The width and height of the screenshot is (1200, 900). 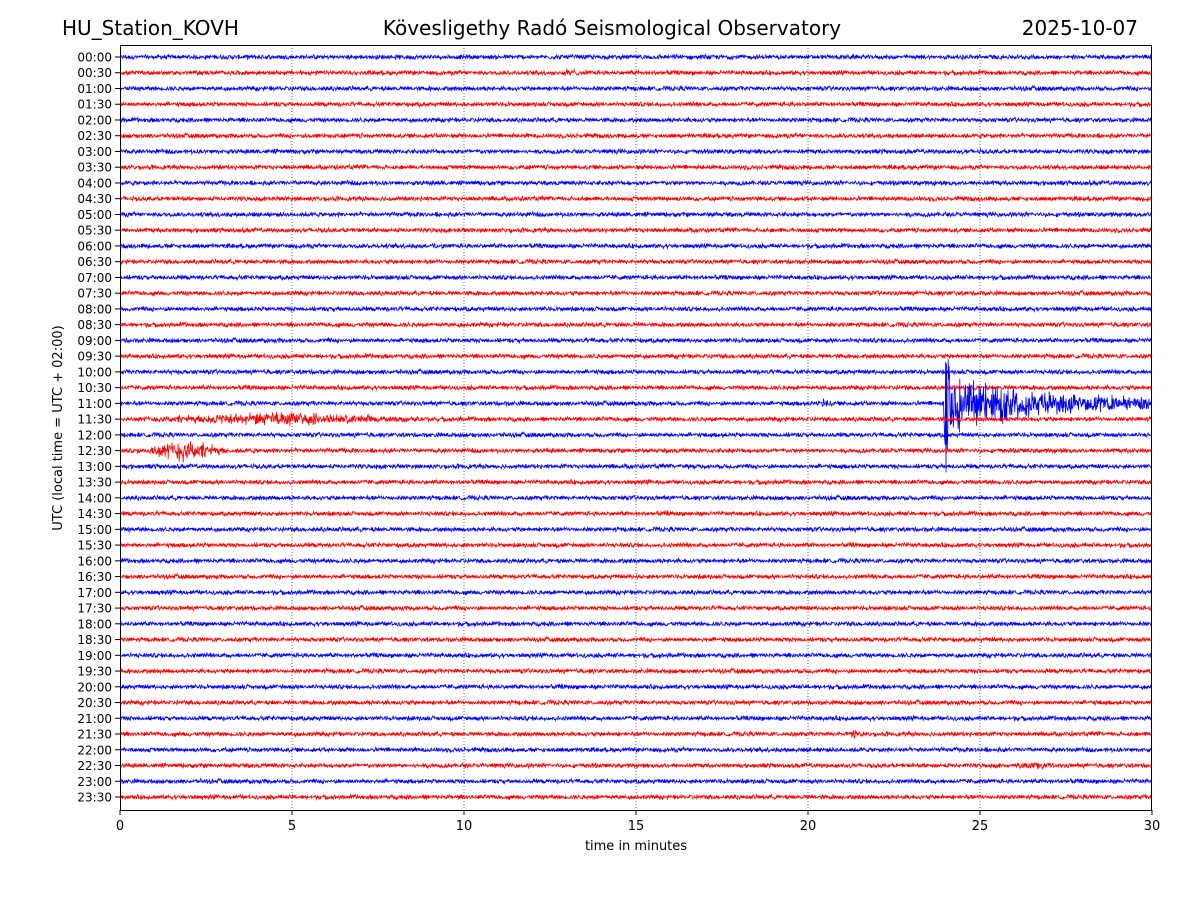 What do you see at coordinates (94, 372) in the screenshot?
I see `y-tick-label: 10:00` at bounding box center [94, 372].